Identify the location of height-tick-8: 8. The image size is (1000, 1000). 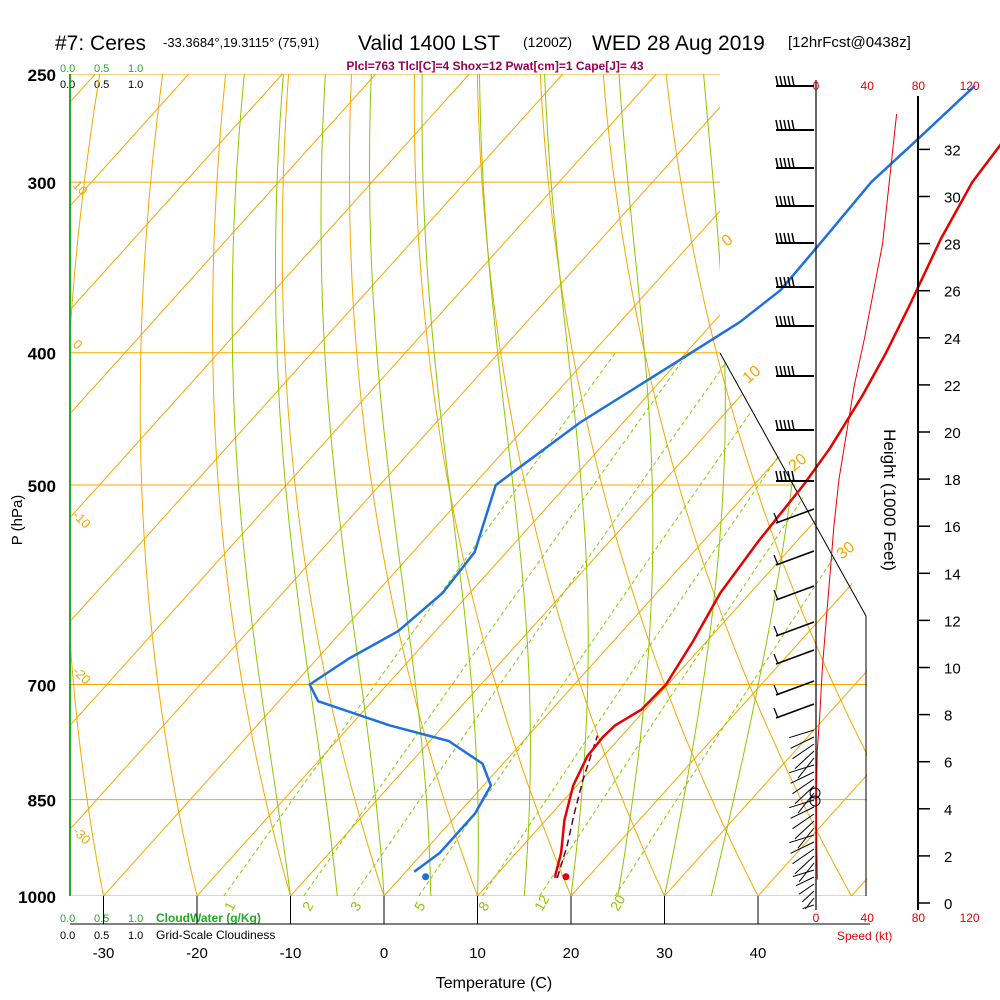
(948, 716).